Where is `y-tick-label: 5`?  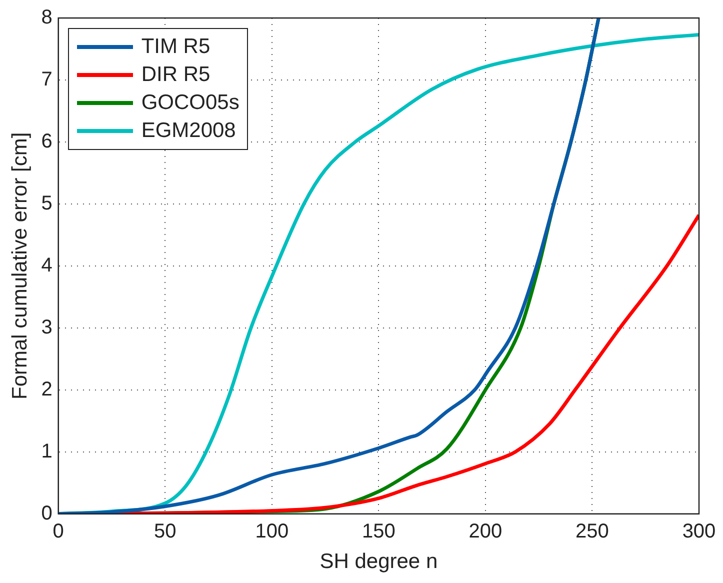 y-tick-label: 5 is located at coordinates (46, 203).